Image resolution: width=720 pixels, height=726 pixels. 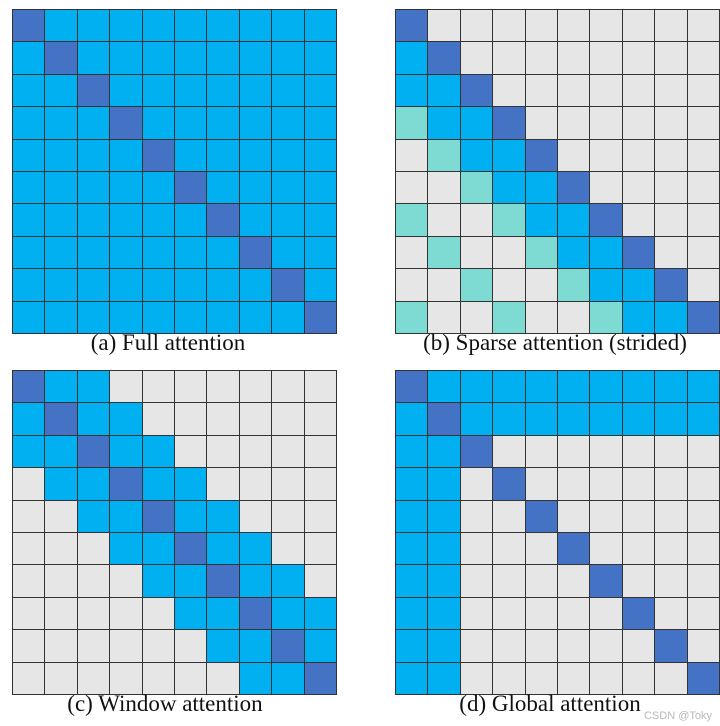 What do you see at coordinates (168, 342) in the screenshot?
I see `caption-full-attention: (a) Full attention` at bounding box center [168, 342].